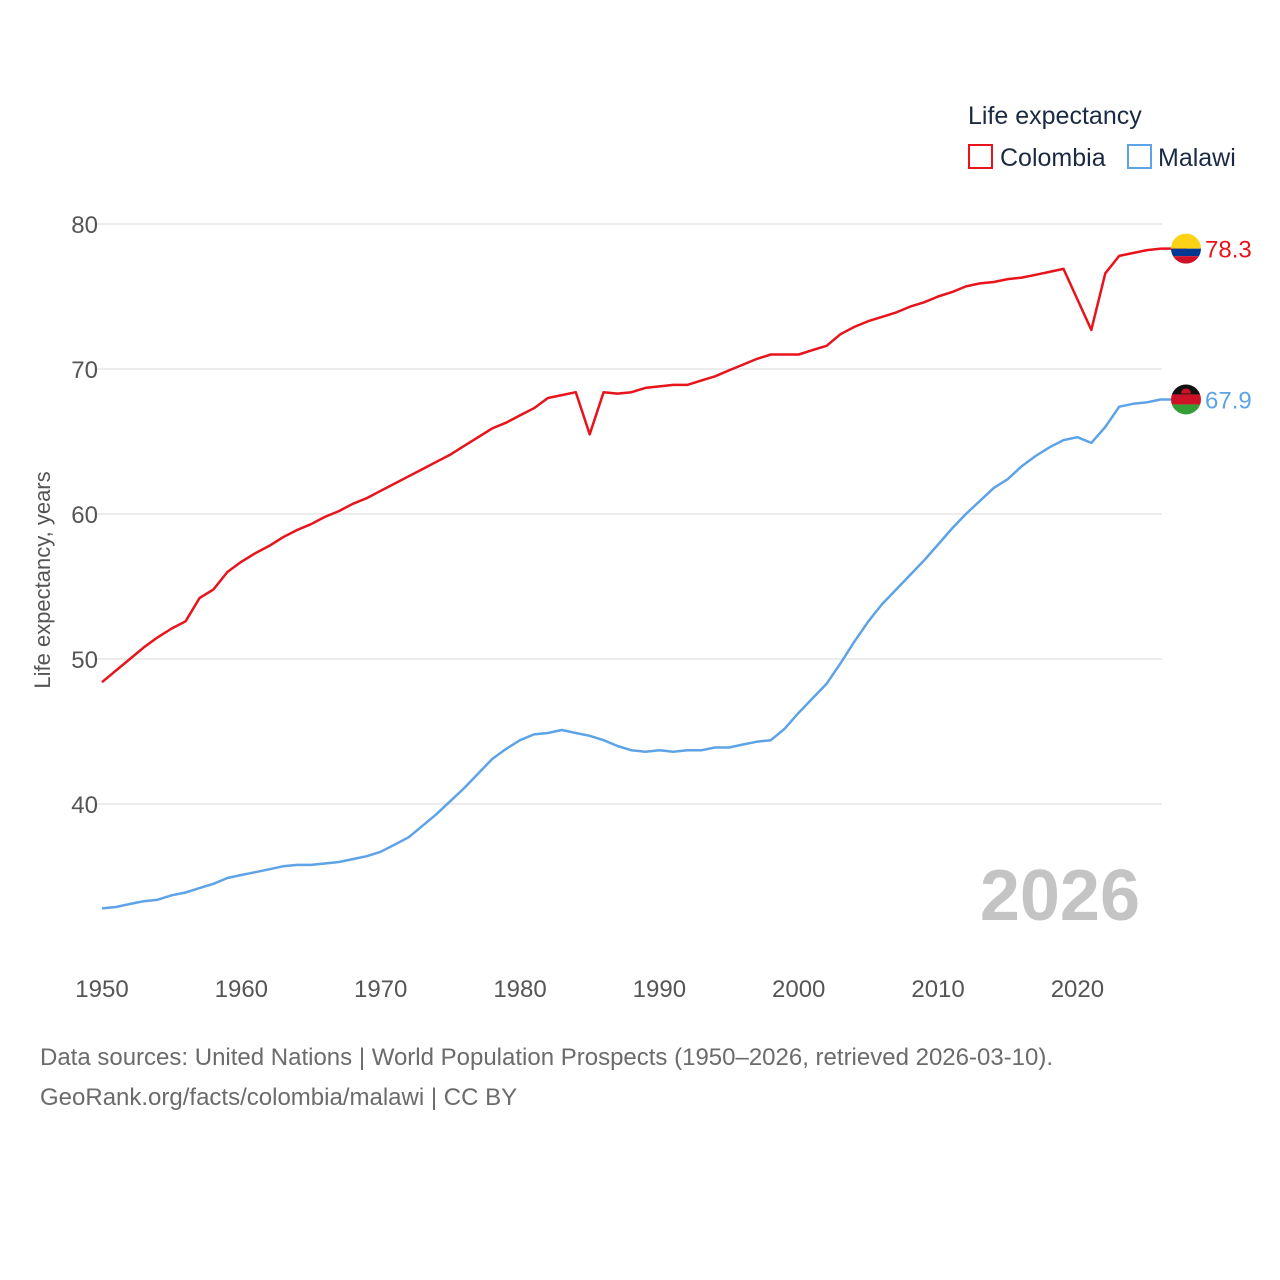 The width and height of the screenshot is (1280, 1280). Describe the element at coordinates (1055, 116) in the screenshot. I see `legend-title: Life expectancy` at that location.